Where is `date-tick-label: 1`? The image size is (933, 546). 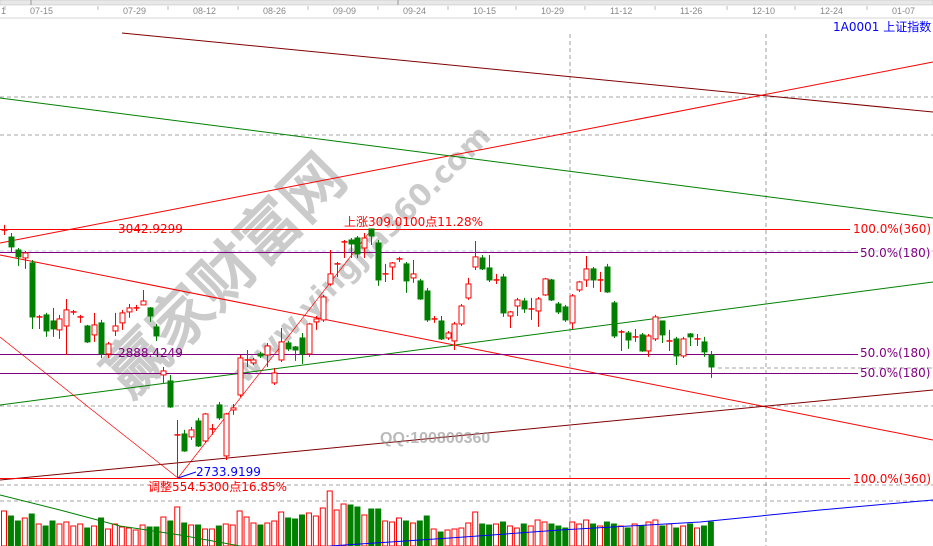 date-tick-label: 1 is located at coordinates (3, 11).